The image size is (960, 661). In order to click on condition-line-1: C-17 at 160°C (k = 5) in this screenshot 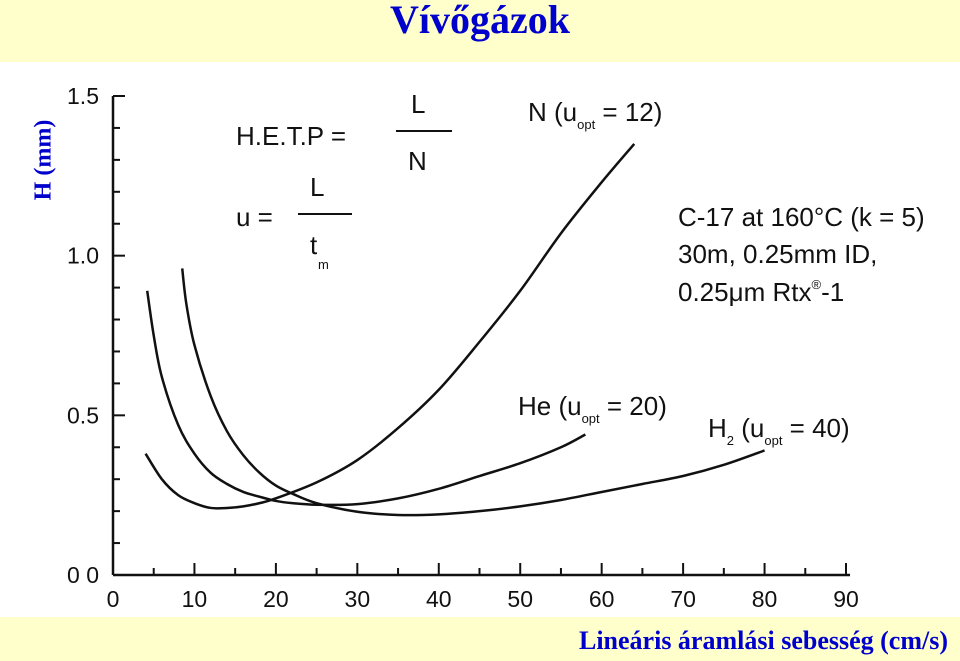, I will do `click(801, 217)`.